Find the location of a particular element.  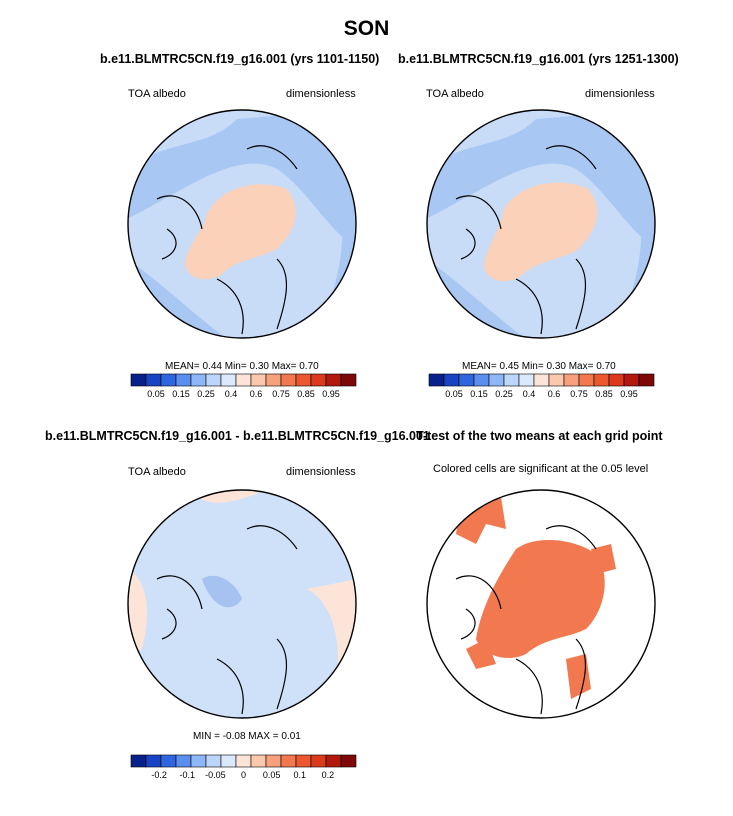

colorbar-tick-label: -0.05 is located at coordinates (215, 775).